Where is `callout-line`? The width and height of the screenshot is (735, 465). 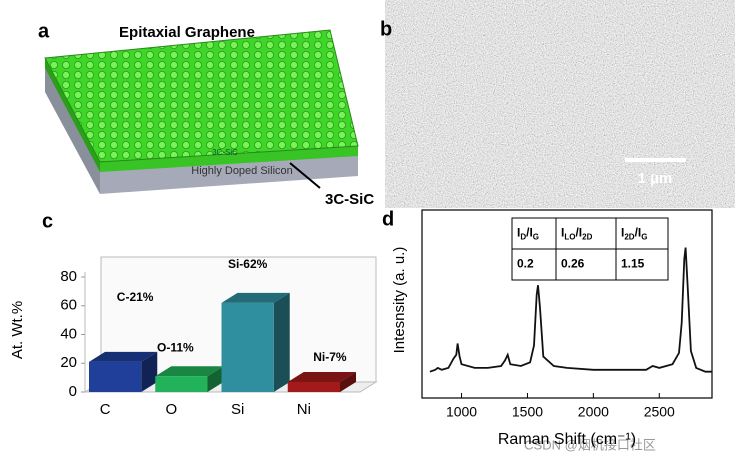
callout-line is located at coordinates (305, 175).